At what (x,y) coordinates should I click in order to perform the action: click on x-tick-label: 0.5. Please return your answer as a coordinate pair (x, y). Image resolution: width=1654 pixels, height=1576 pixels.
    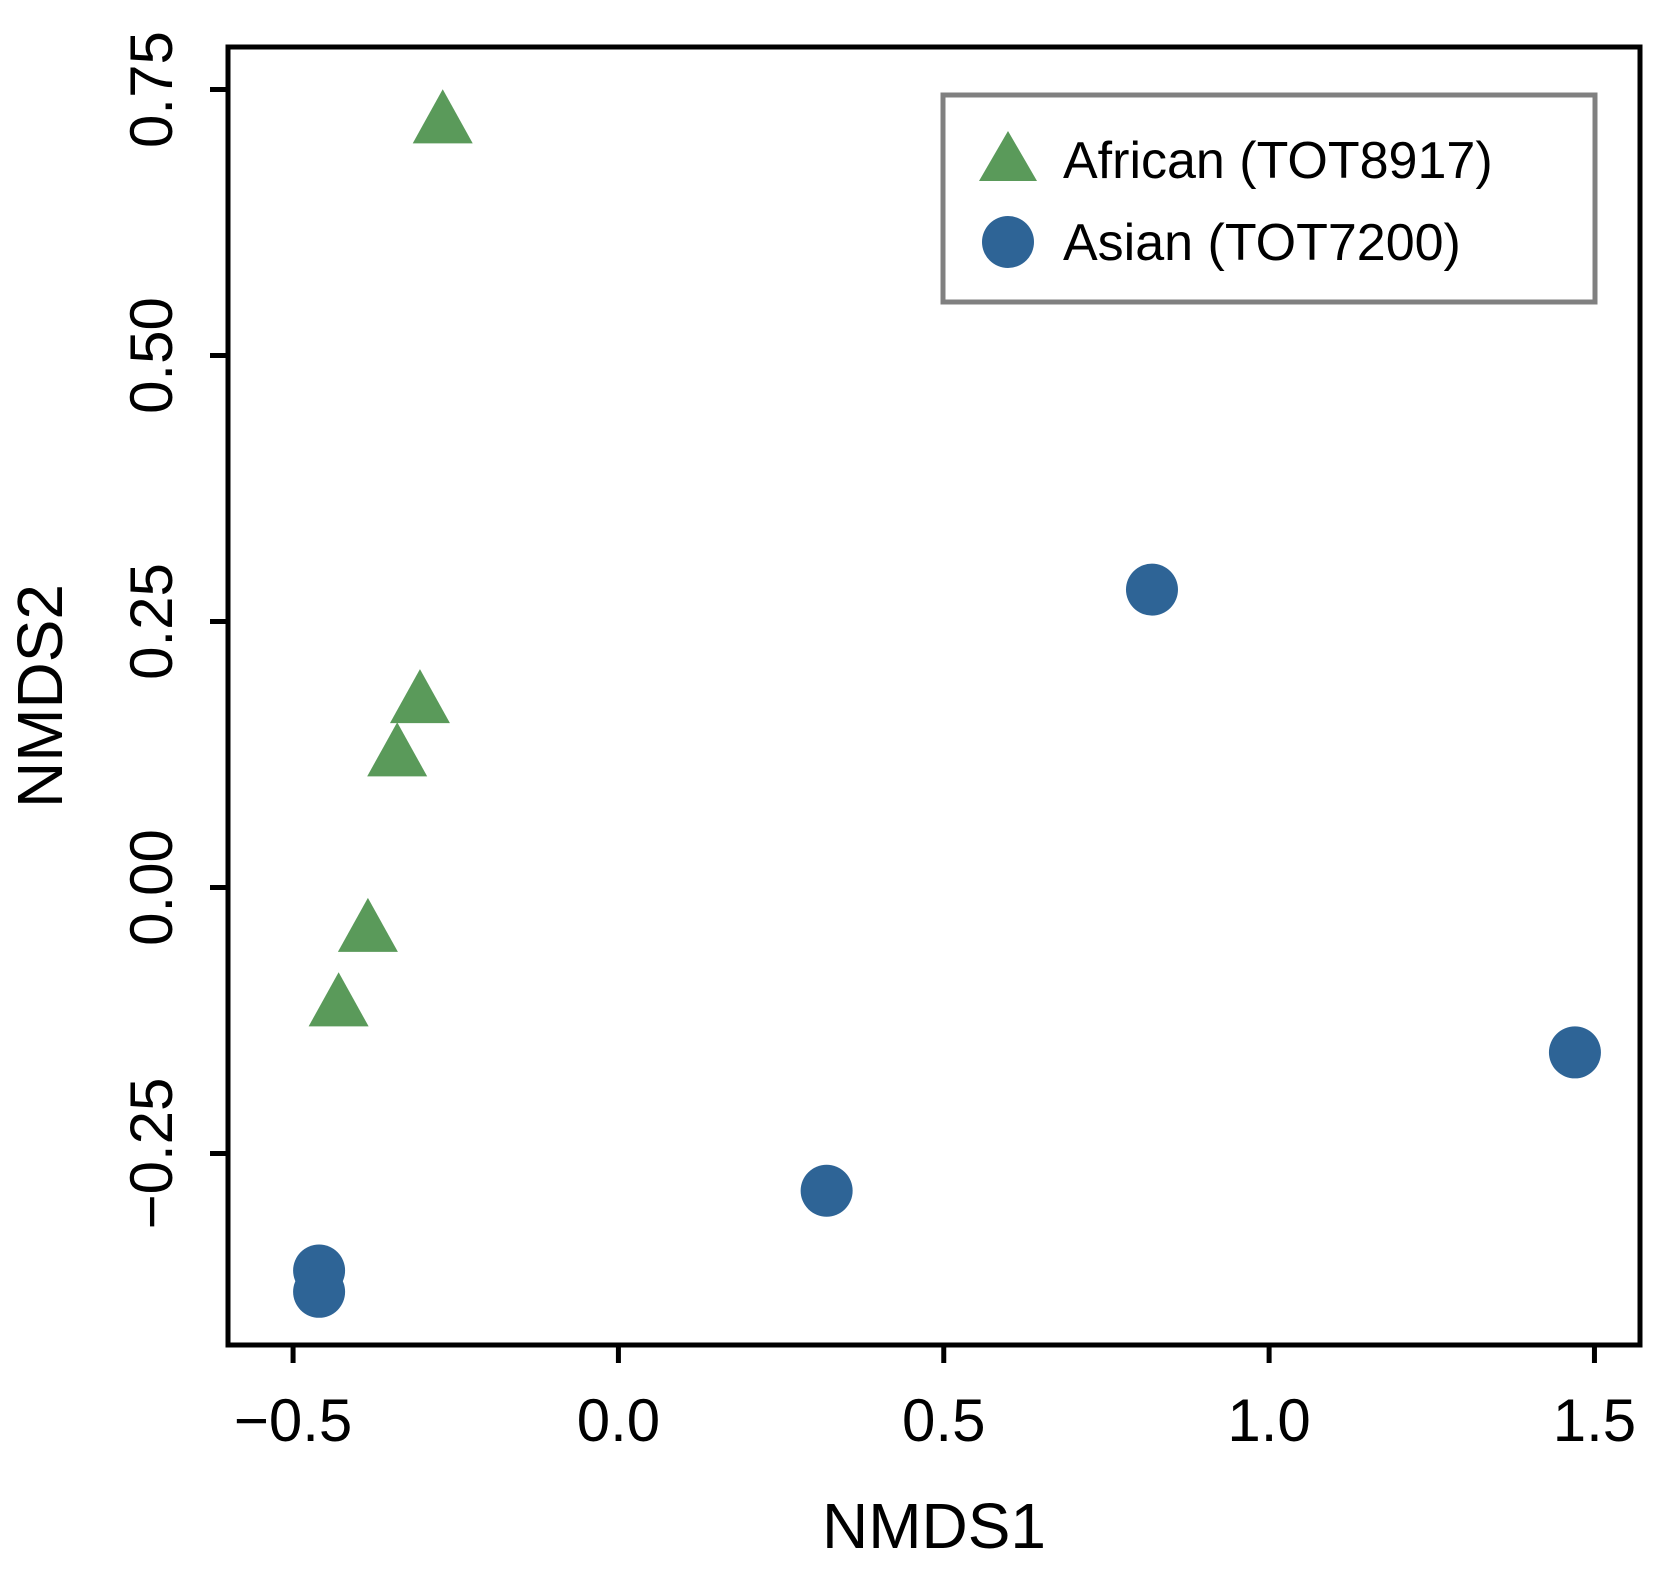
    Looking at the image, I should click on (943, 1420).